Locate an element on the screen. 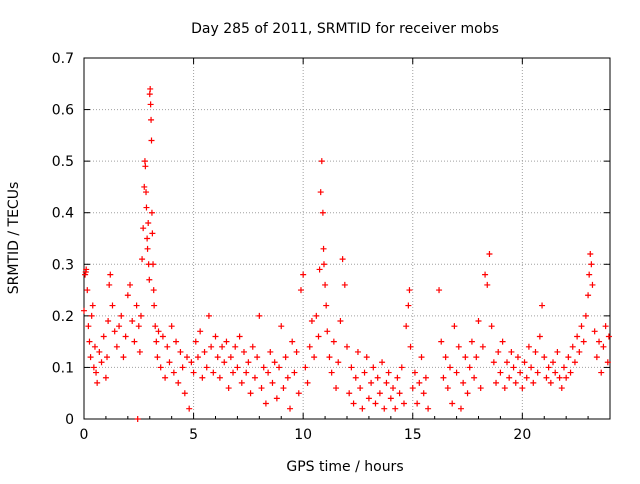 This screenshot has height=484, width=640. y-axis-label: SRMTID / TECUs is located at coordinates (14, 238).